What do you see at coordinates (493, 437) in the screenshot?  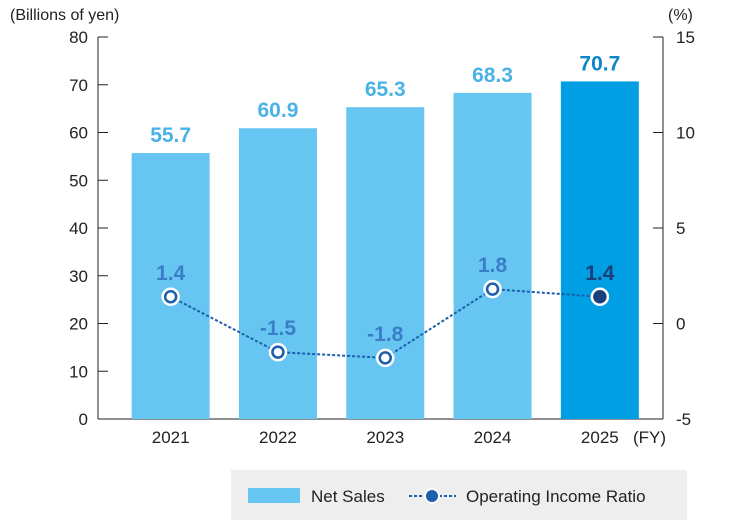 I see `x-tick-label: 2024` at bounding box center [493, 437].